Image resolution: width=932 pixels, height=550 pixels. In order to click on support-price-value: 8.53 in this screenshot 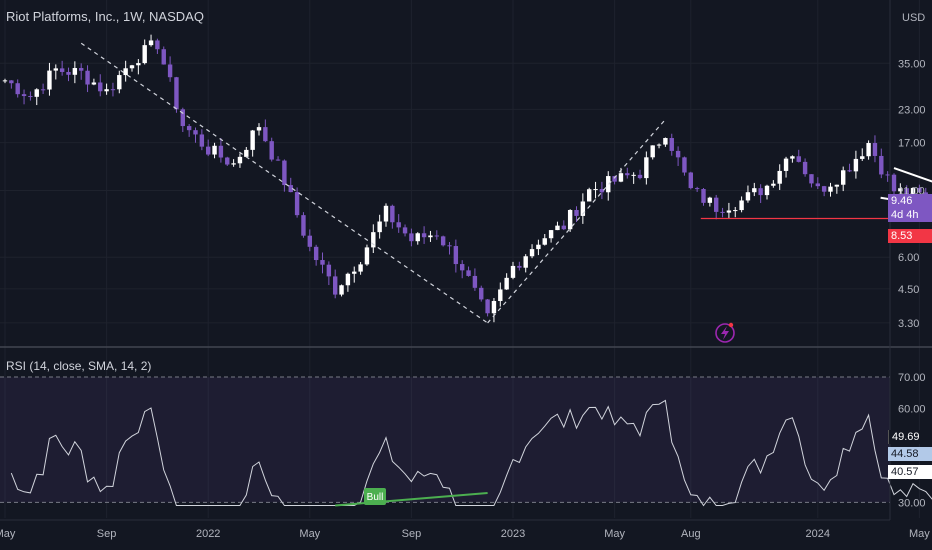, I will do `click(902, 236)`.